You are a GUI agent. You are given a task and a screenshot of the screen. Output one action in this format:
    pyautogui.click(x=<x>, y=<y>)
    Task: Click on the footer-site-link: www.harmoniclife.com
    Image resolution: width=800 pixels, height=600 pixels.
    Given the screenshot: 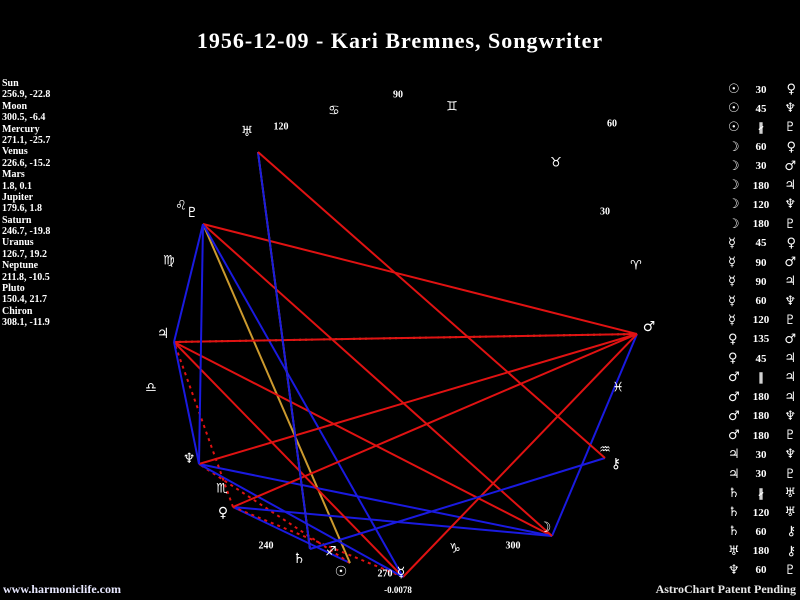 What is the action you would take?
    pyautogui.click(x=62, y=589)
    